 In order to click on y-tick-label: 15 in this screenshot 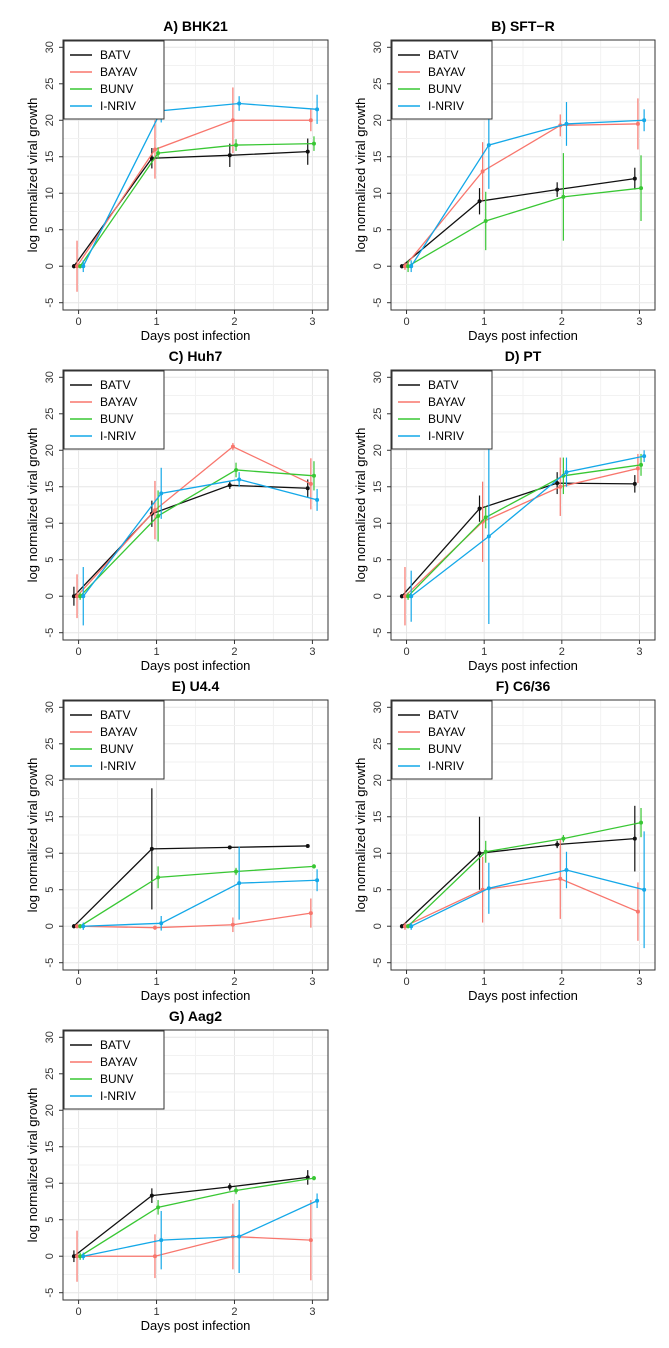, I will do `click(378, 157)`.